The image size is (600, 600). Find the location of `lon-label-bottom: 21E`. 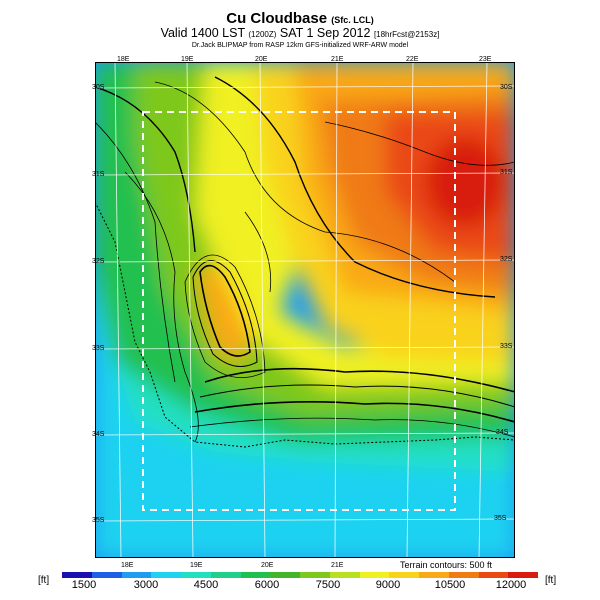

lon-label-bottom: 21E is located at coordinates (337, 565).